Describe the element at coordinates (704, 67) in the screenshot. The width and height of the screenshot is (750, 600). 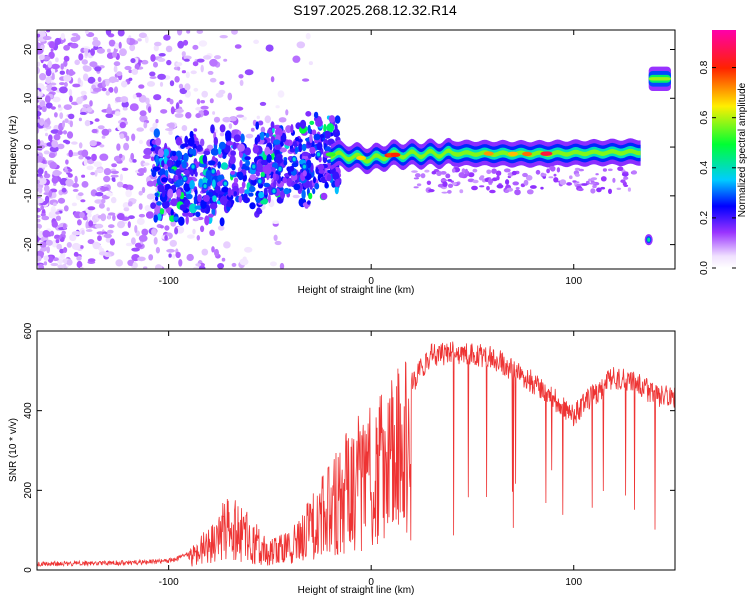
I see `cb-tick-label: 0.8` at that location.